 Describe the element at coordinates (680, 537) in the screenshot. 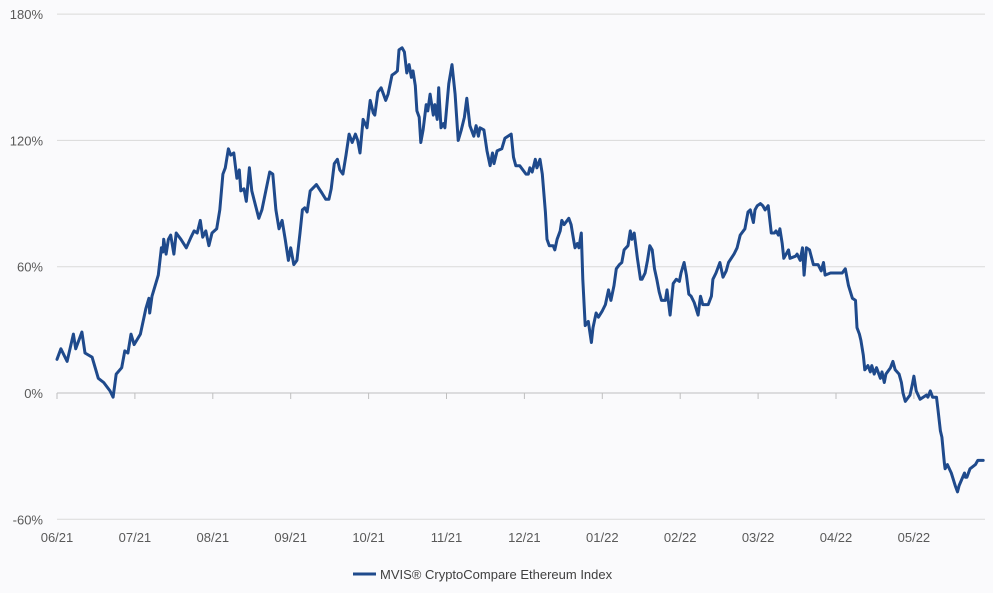

I see `x-tick-label: 02/22` at that location.